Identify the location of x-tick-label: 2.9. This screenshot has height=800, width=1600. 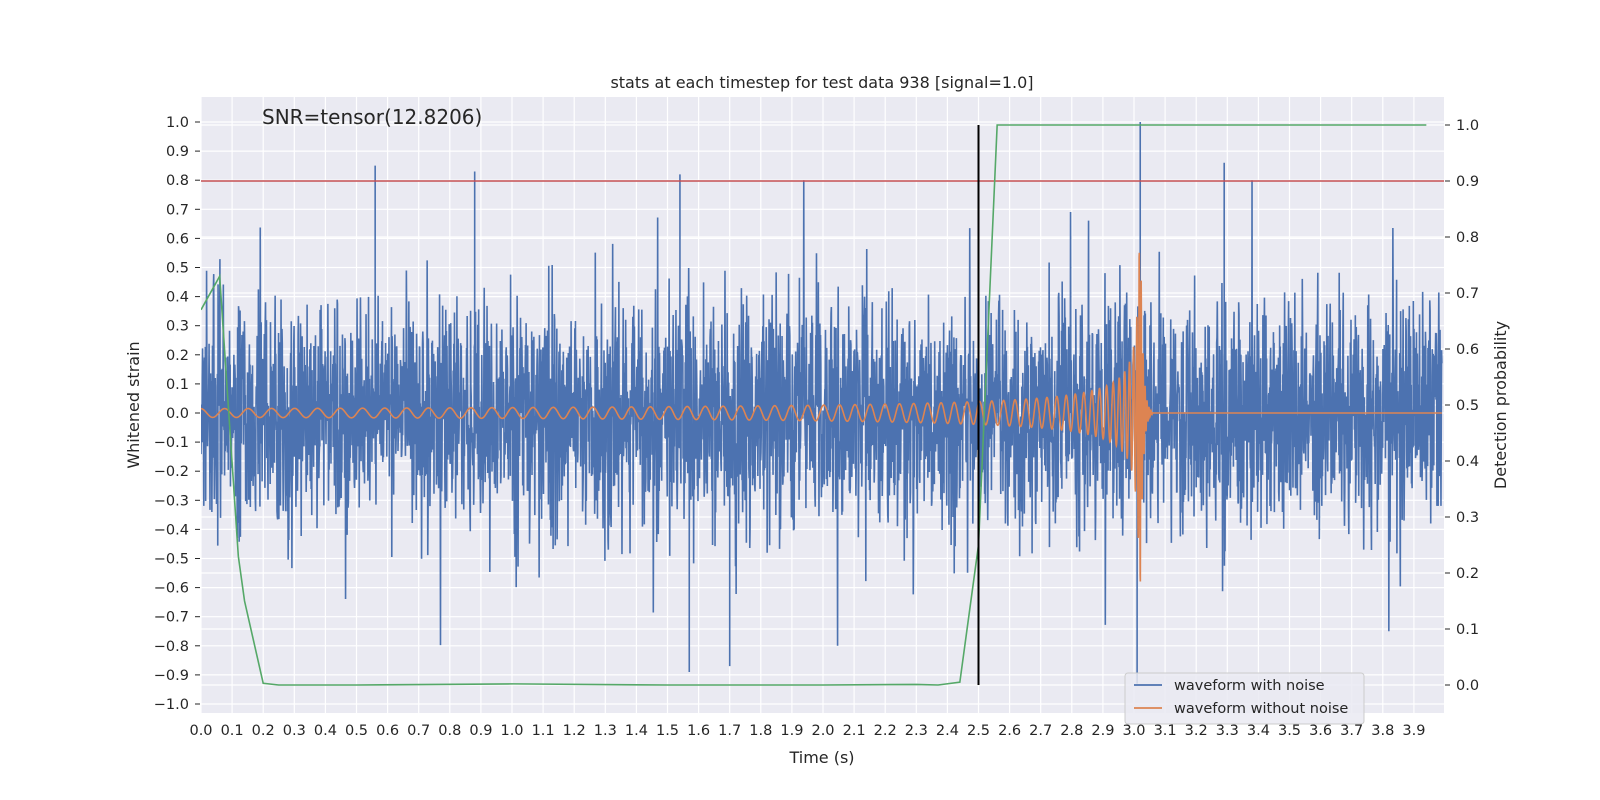
(1102, 731).